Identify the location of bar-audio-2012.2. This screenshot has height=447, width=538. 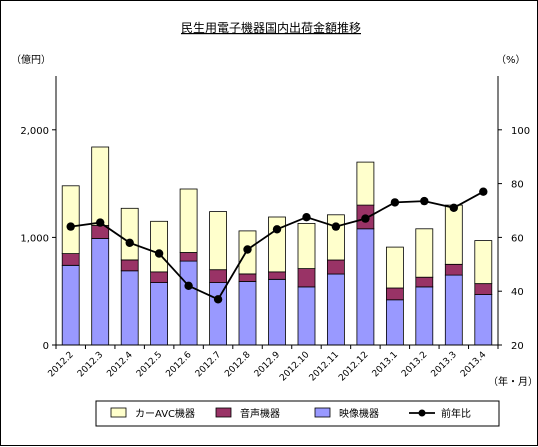
(70, 259).